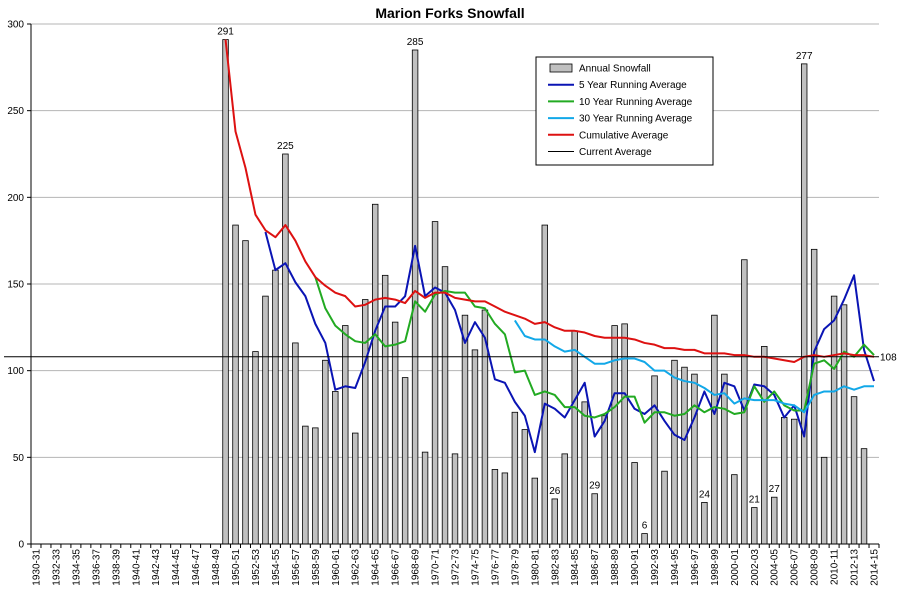 This screenshot has width=900, height=600. I want to click on x-tick-label: 1970-71, so click(436, 567).